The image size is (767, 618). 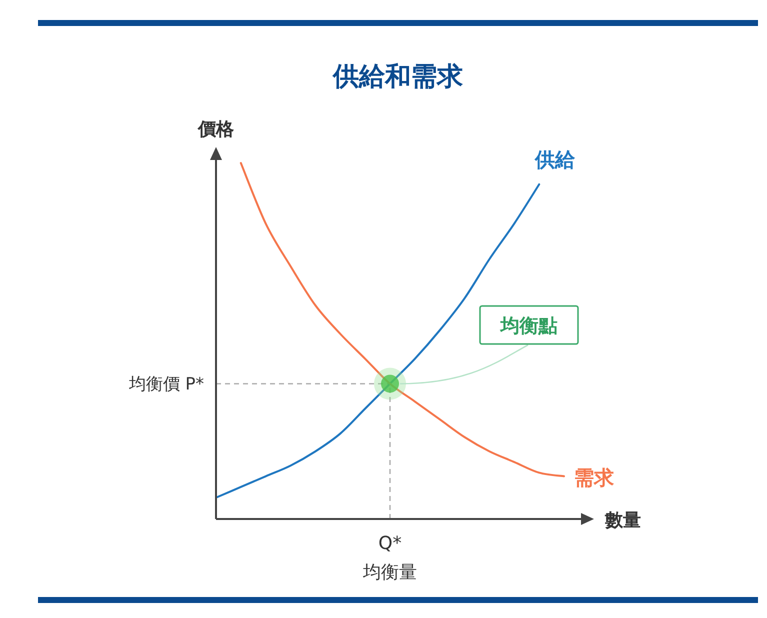 I want to click on chart-title: 供給和需求, so click(x=398, y=77).